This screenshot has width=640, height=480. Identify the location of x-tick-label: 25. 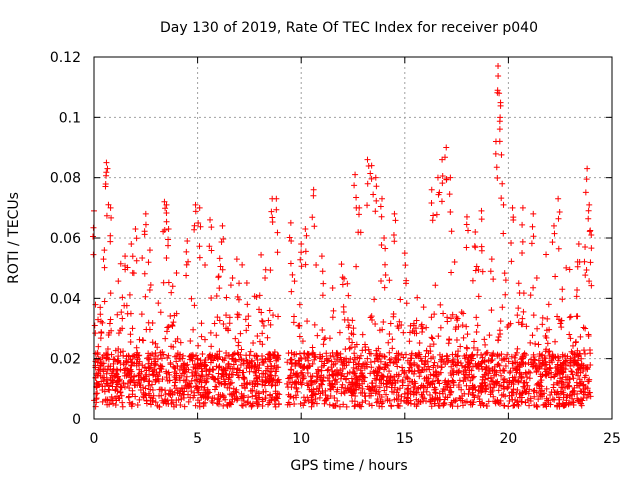
(612, 439).